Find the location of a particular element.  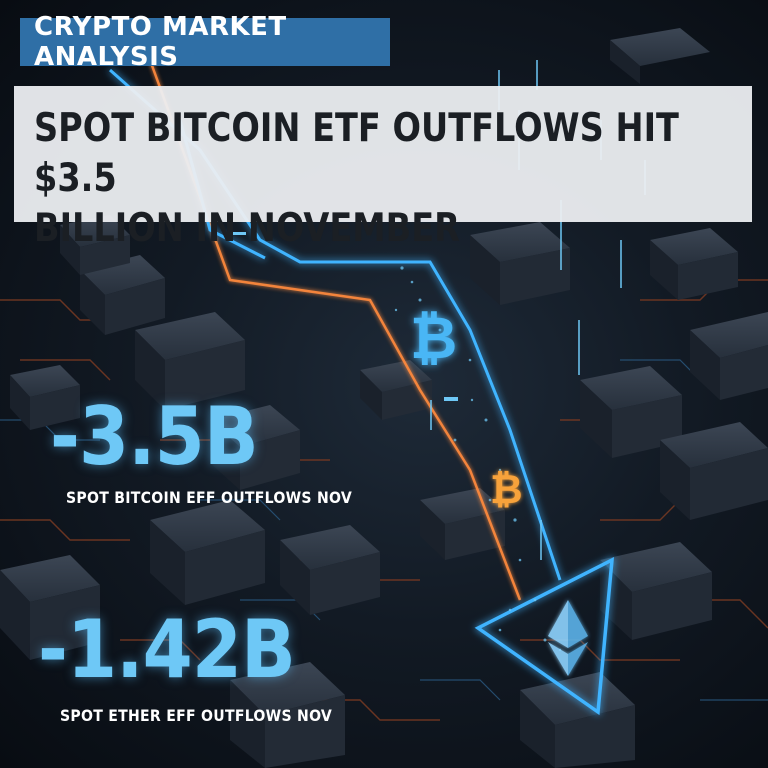

headline-line-2: BILLION IN NOVEMBER is located at coordinates (247, 228).